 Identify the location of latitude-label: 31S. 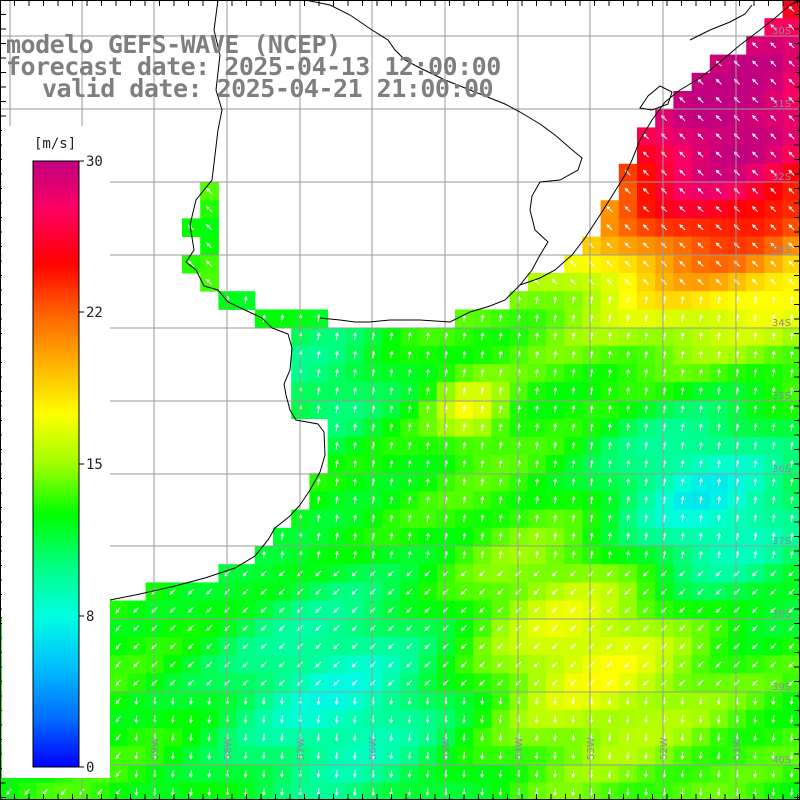
(781, 104).